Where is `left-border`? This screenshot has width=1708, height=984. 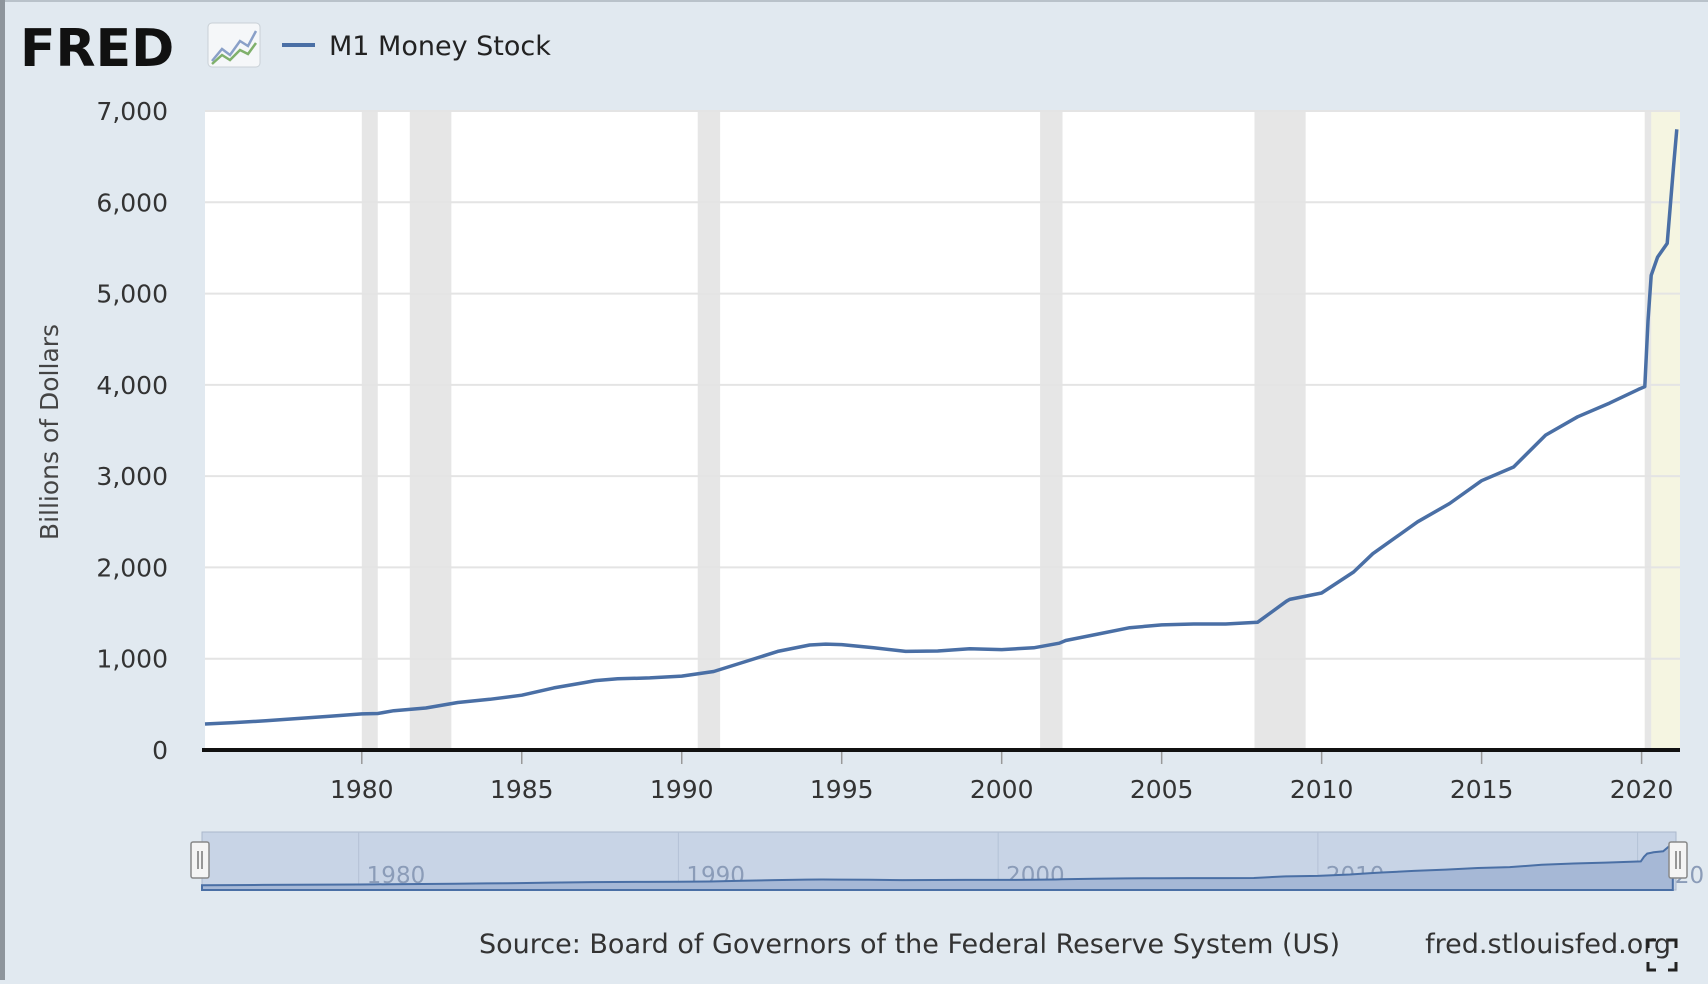 left-border is located at coordinates (2, 490).